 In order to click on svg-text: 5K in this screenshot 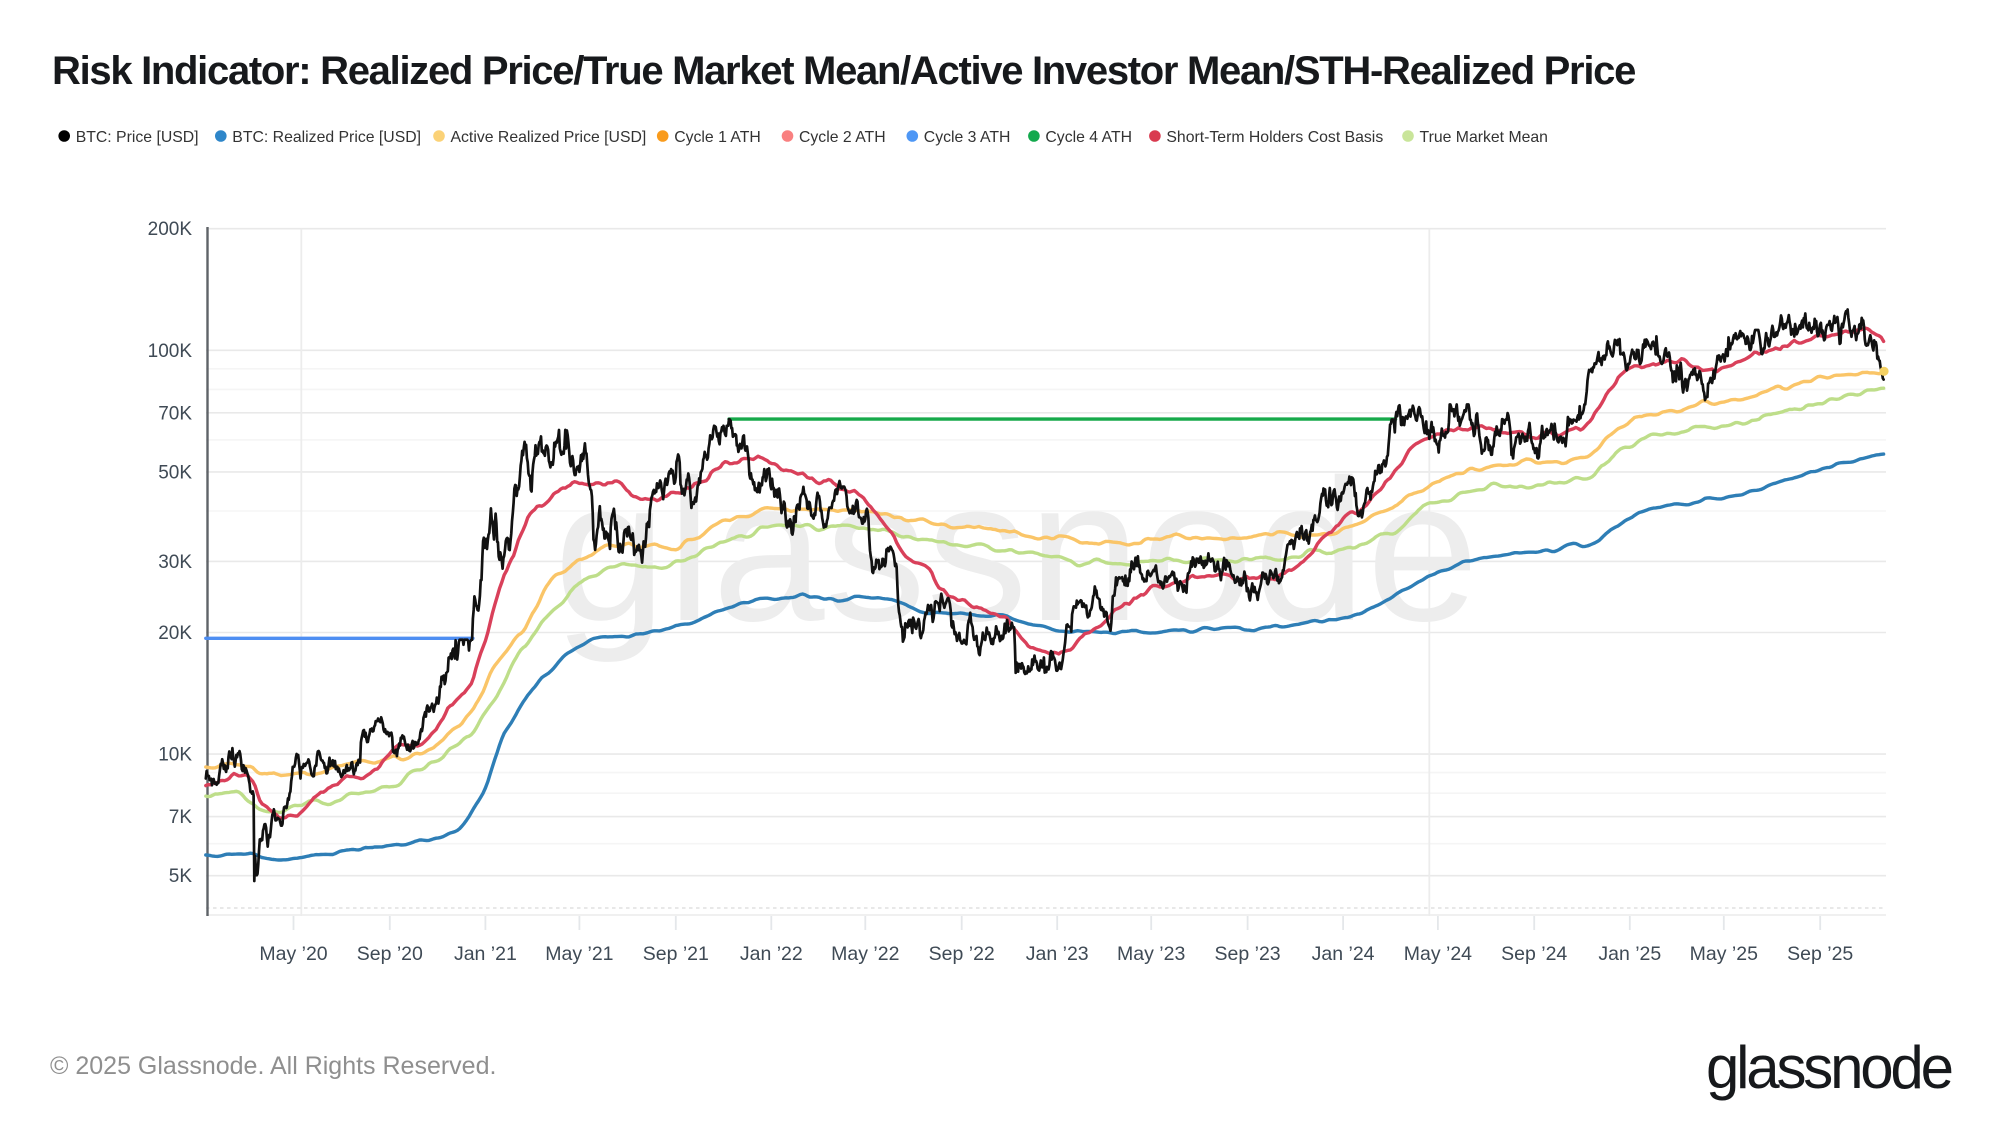, I will do `click(181, 876)`.